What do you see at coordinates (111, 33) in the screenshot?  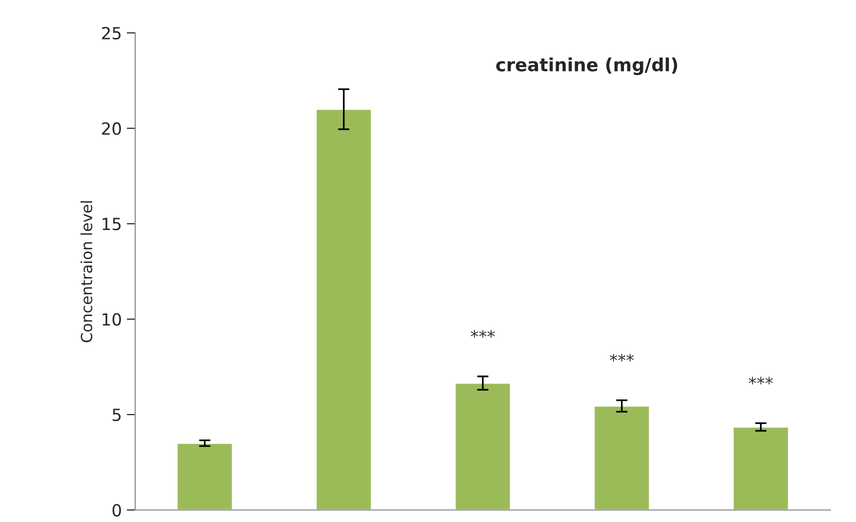 I see `y-tick-label: 25` at bounding box center [111, 33].